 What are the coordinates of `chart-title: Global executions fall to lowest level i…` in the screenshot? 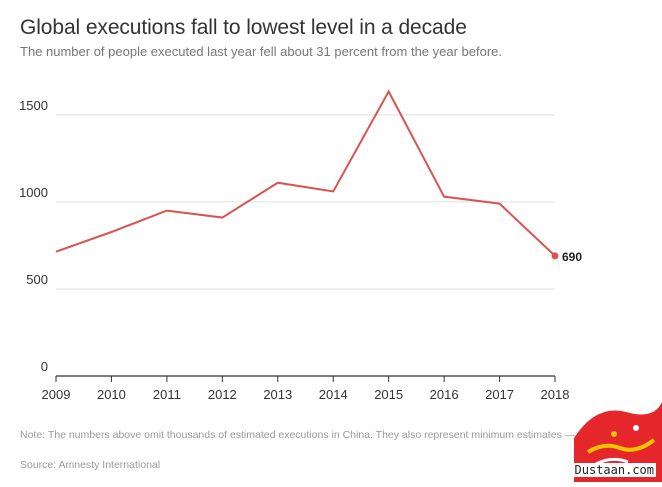 It's located at (243, 27).